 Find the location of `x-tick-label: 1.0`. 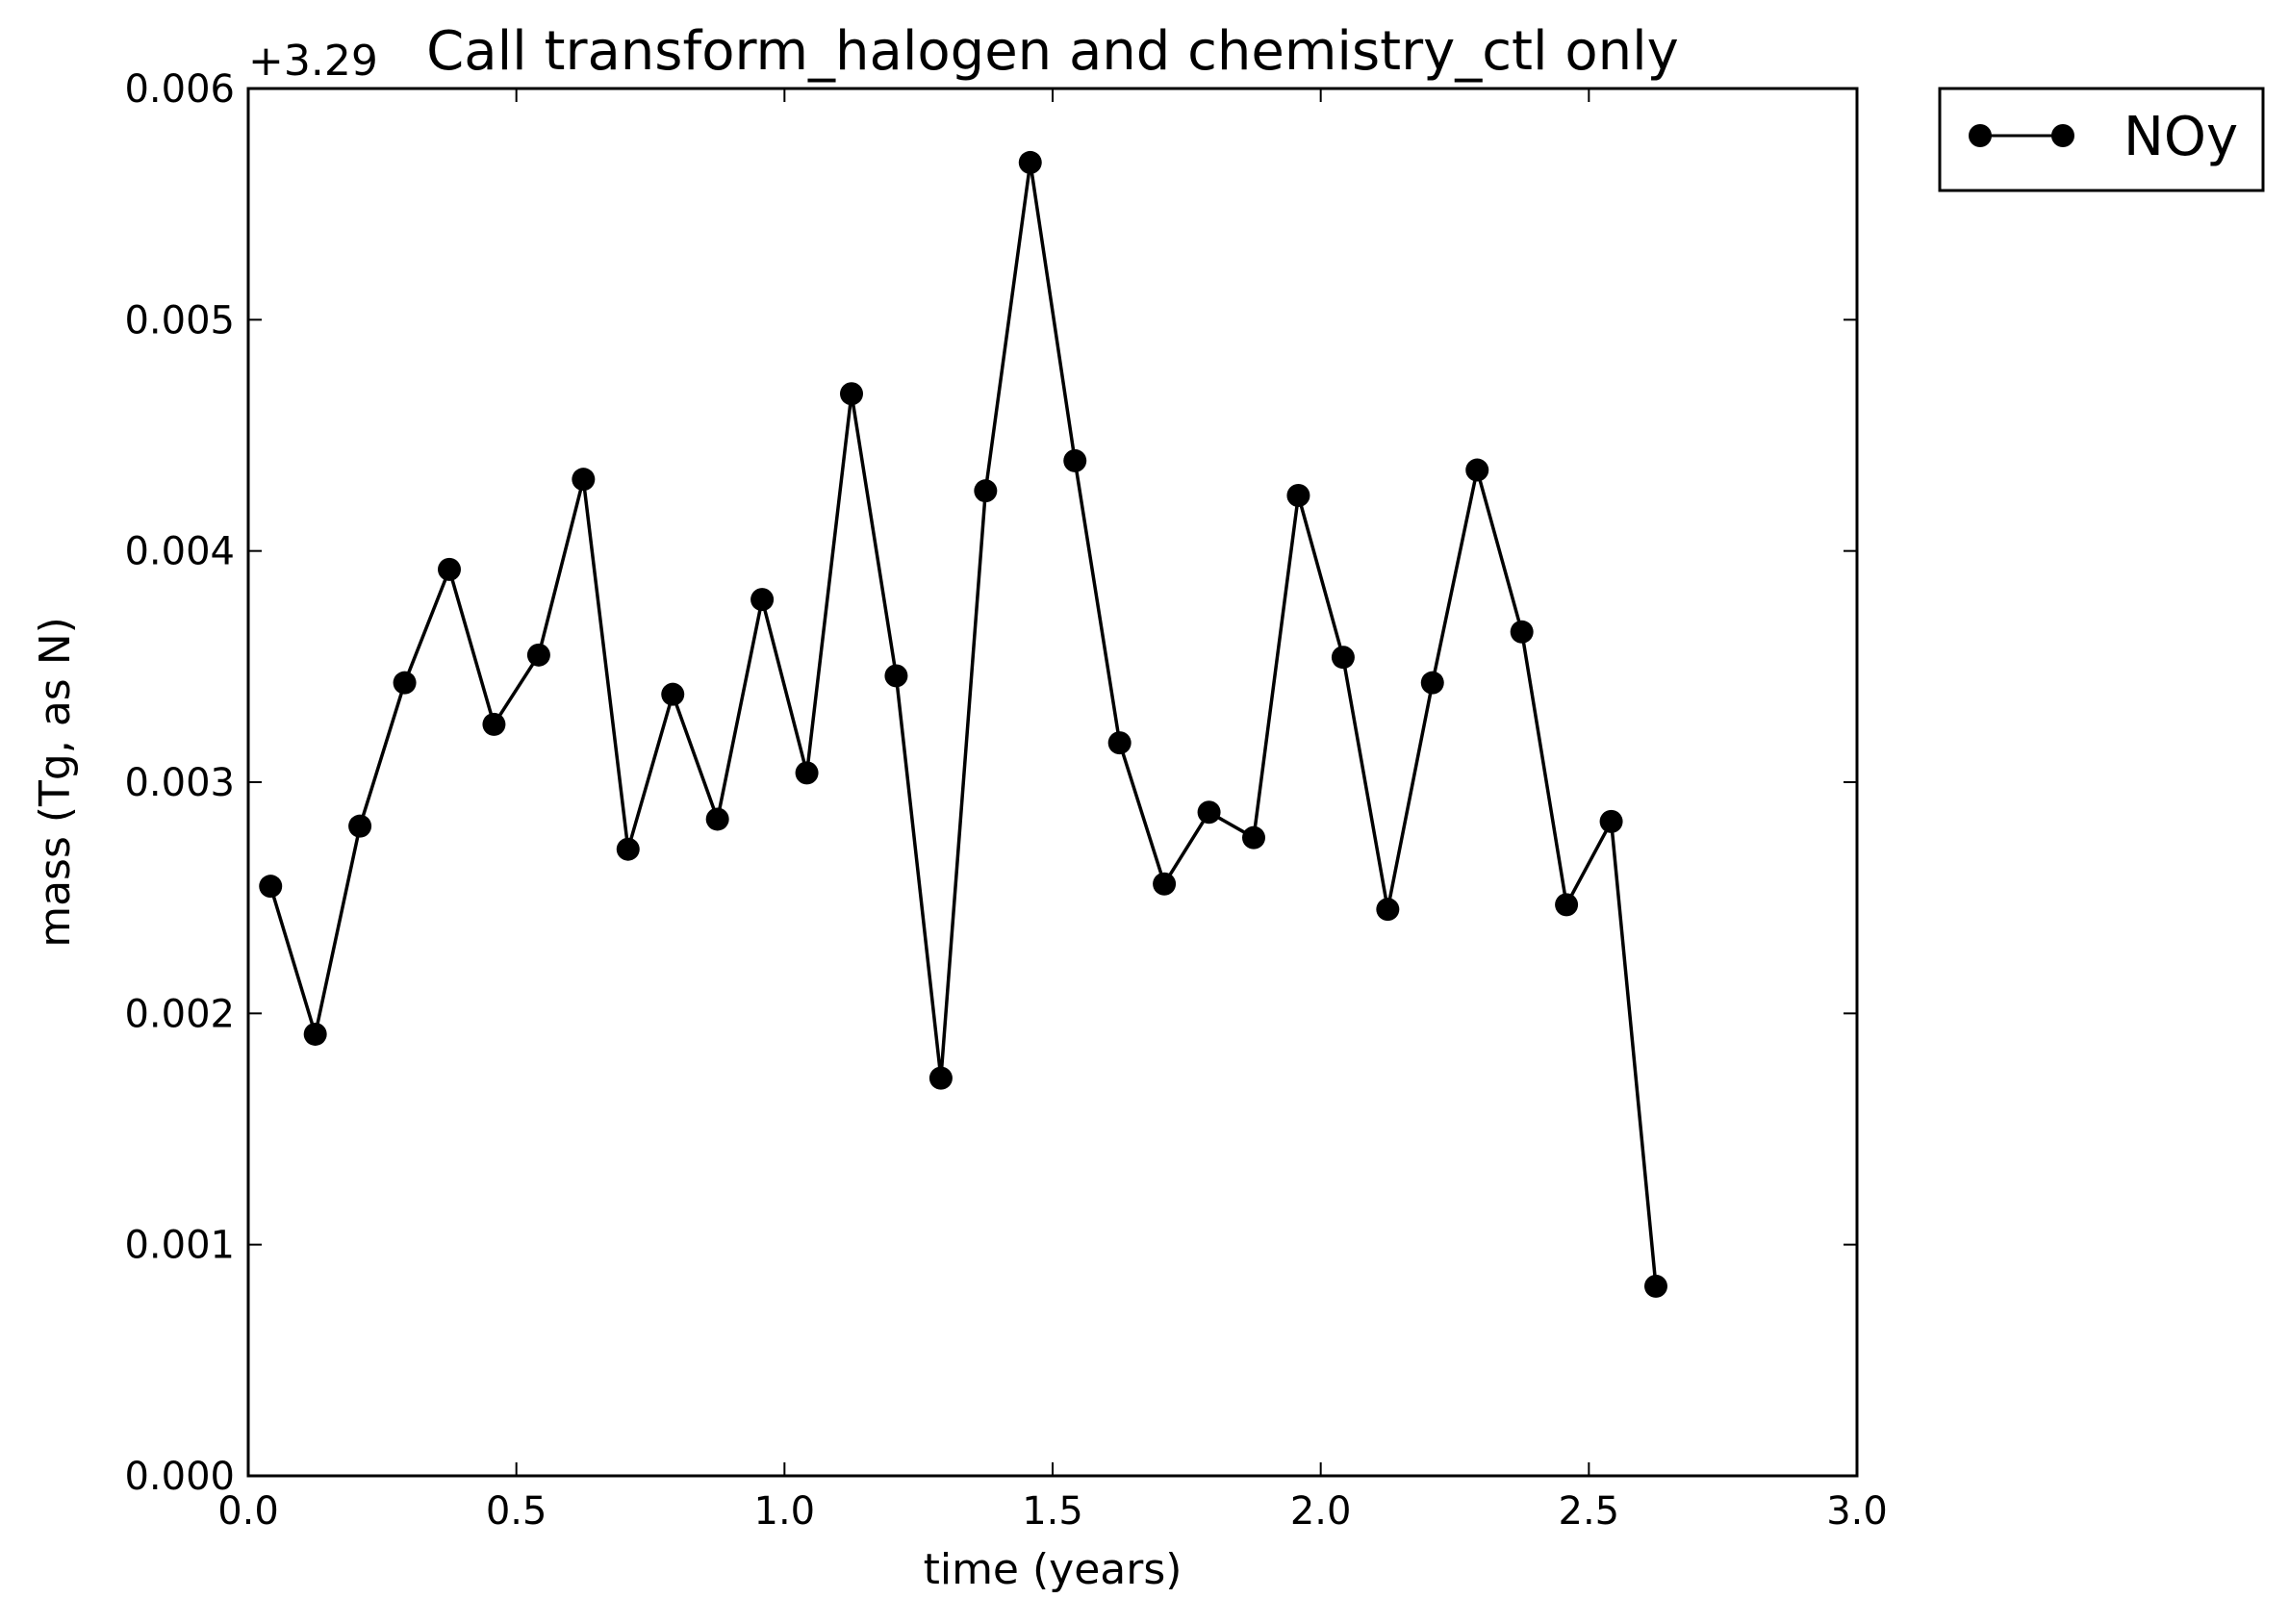

x-tick-label: 1.0 is located at coordinates (785, 1511).